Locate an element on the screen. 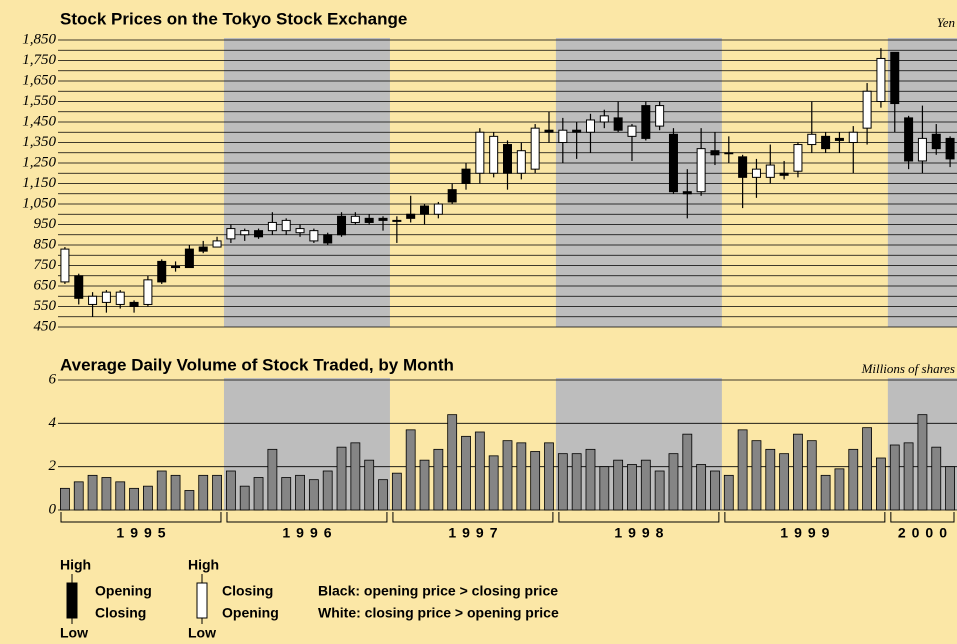 The height and width of the screenshot is (644, 957). y-tick-label: 0 is located at coordinates (53, 509).